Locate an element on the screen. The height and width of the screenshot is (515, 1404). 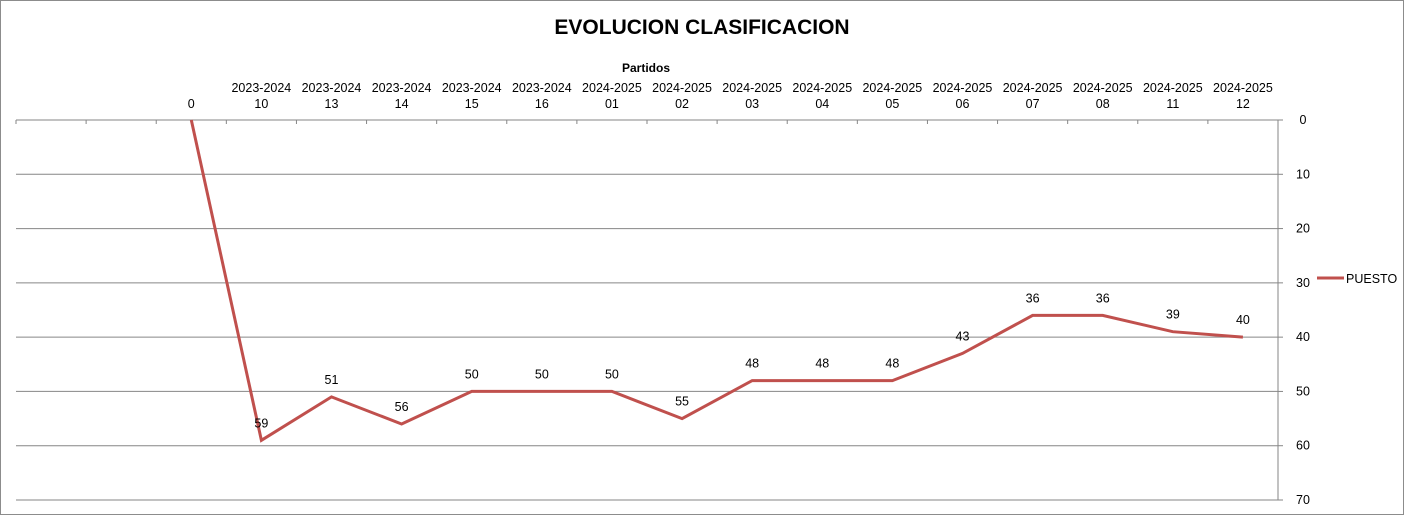
y-tick-label: 0 is located at coordinates (1303, 120).